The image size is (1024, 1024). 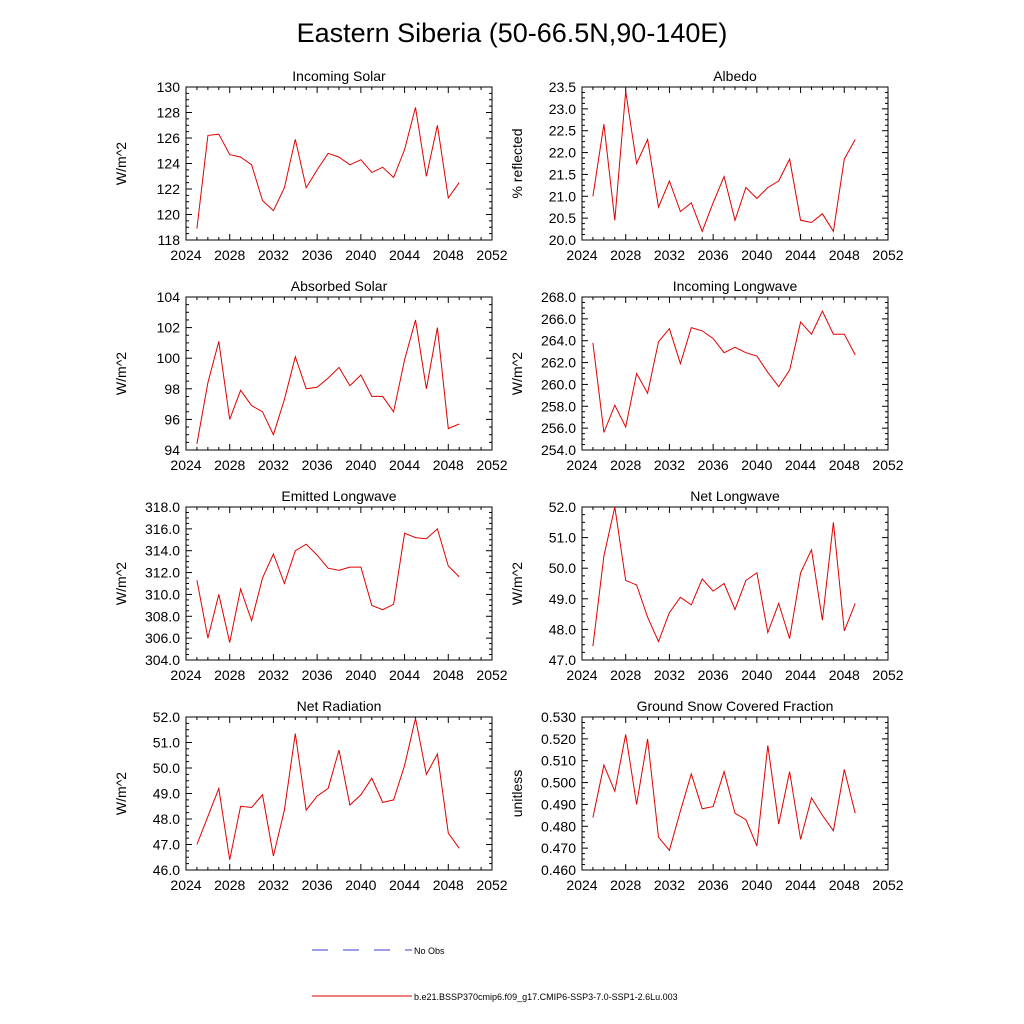 I want to click on y-tick-label: 254.0, so click(x=558, y=450).